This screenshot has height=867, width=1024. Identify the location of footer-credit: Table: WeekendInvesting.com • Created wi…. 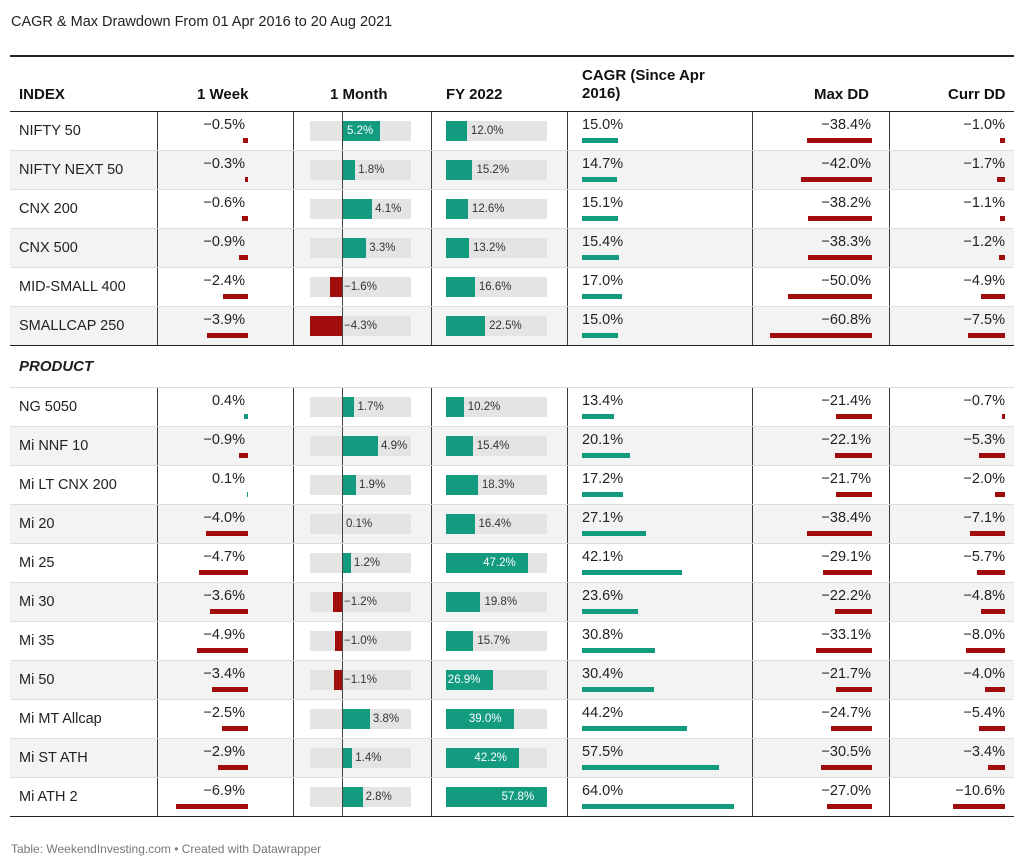
(166, 849).